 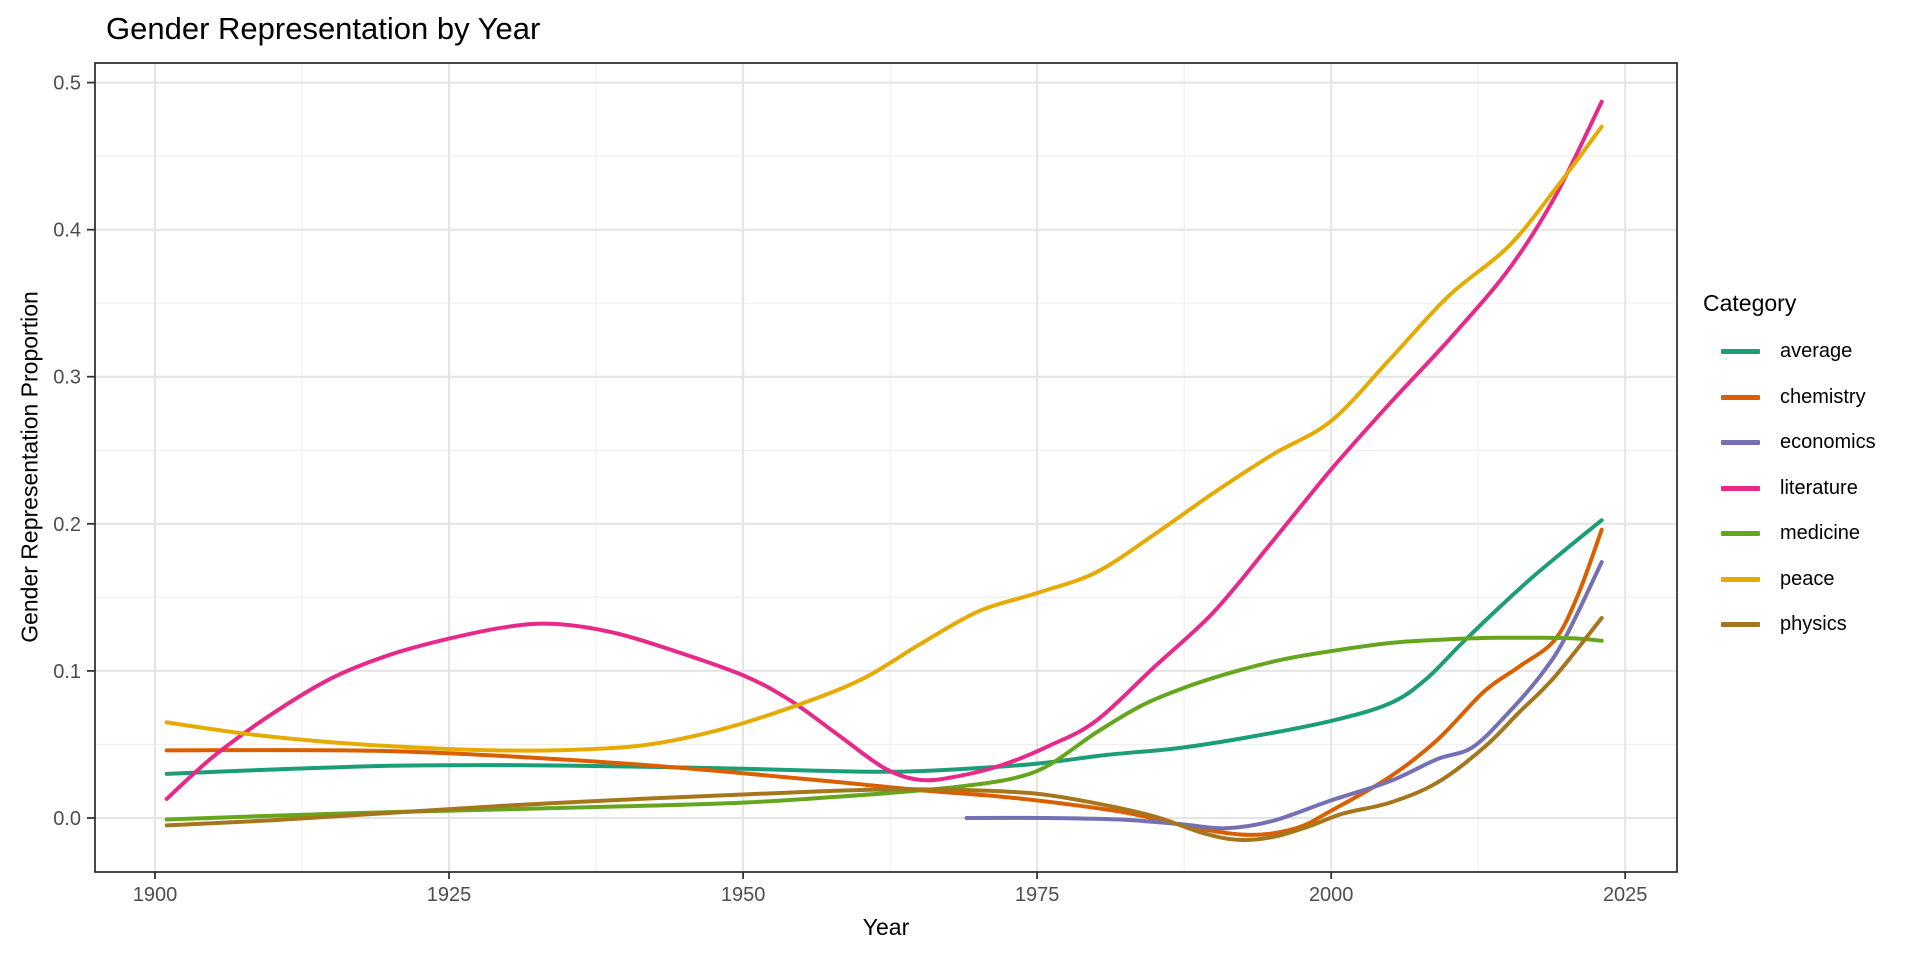 I want to click on x-tick-label: 2025, so click(x=1625, y=895).